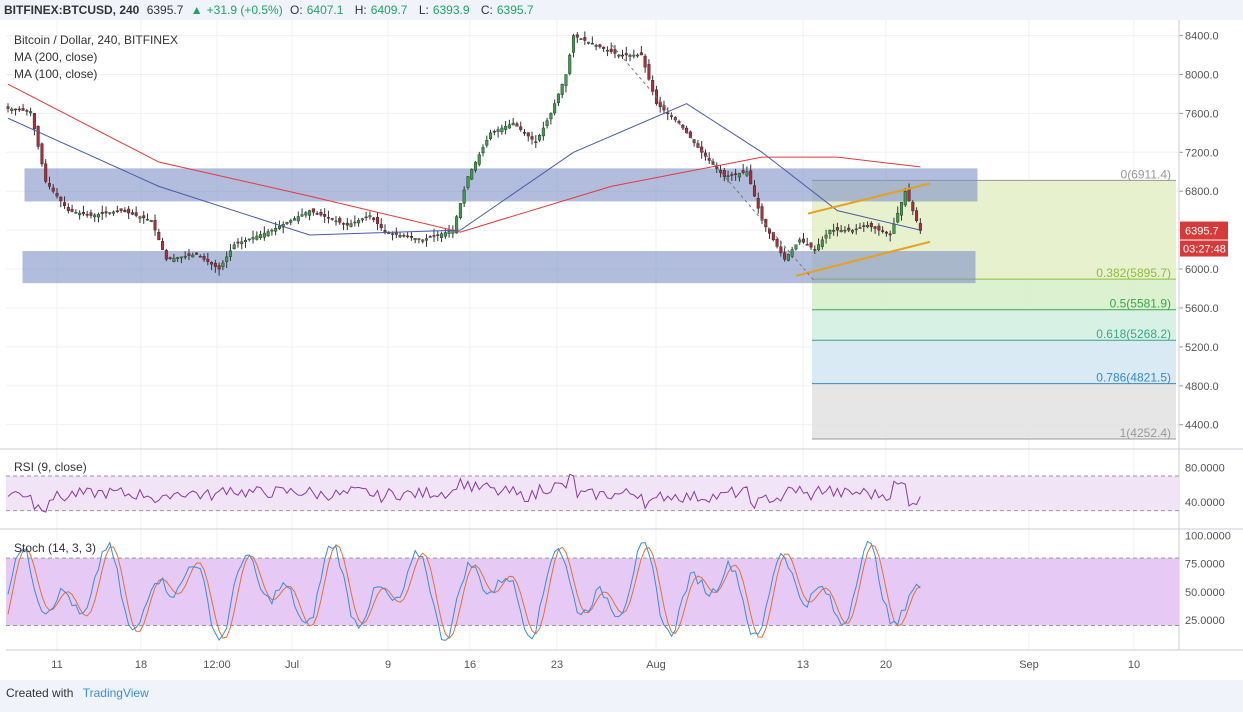 The width and height of the screenshot is (1243, 712). I want to click on time-tick: Aug, so click(656, 665).